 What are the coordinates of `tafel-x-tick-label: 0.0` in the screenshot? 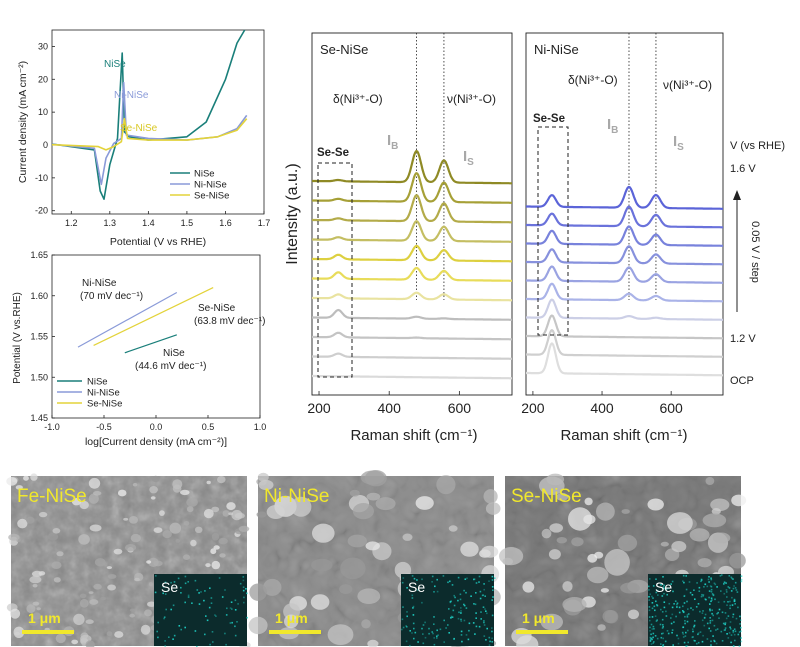 It's located at (156, 427).